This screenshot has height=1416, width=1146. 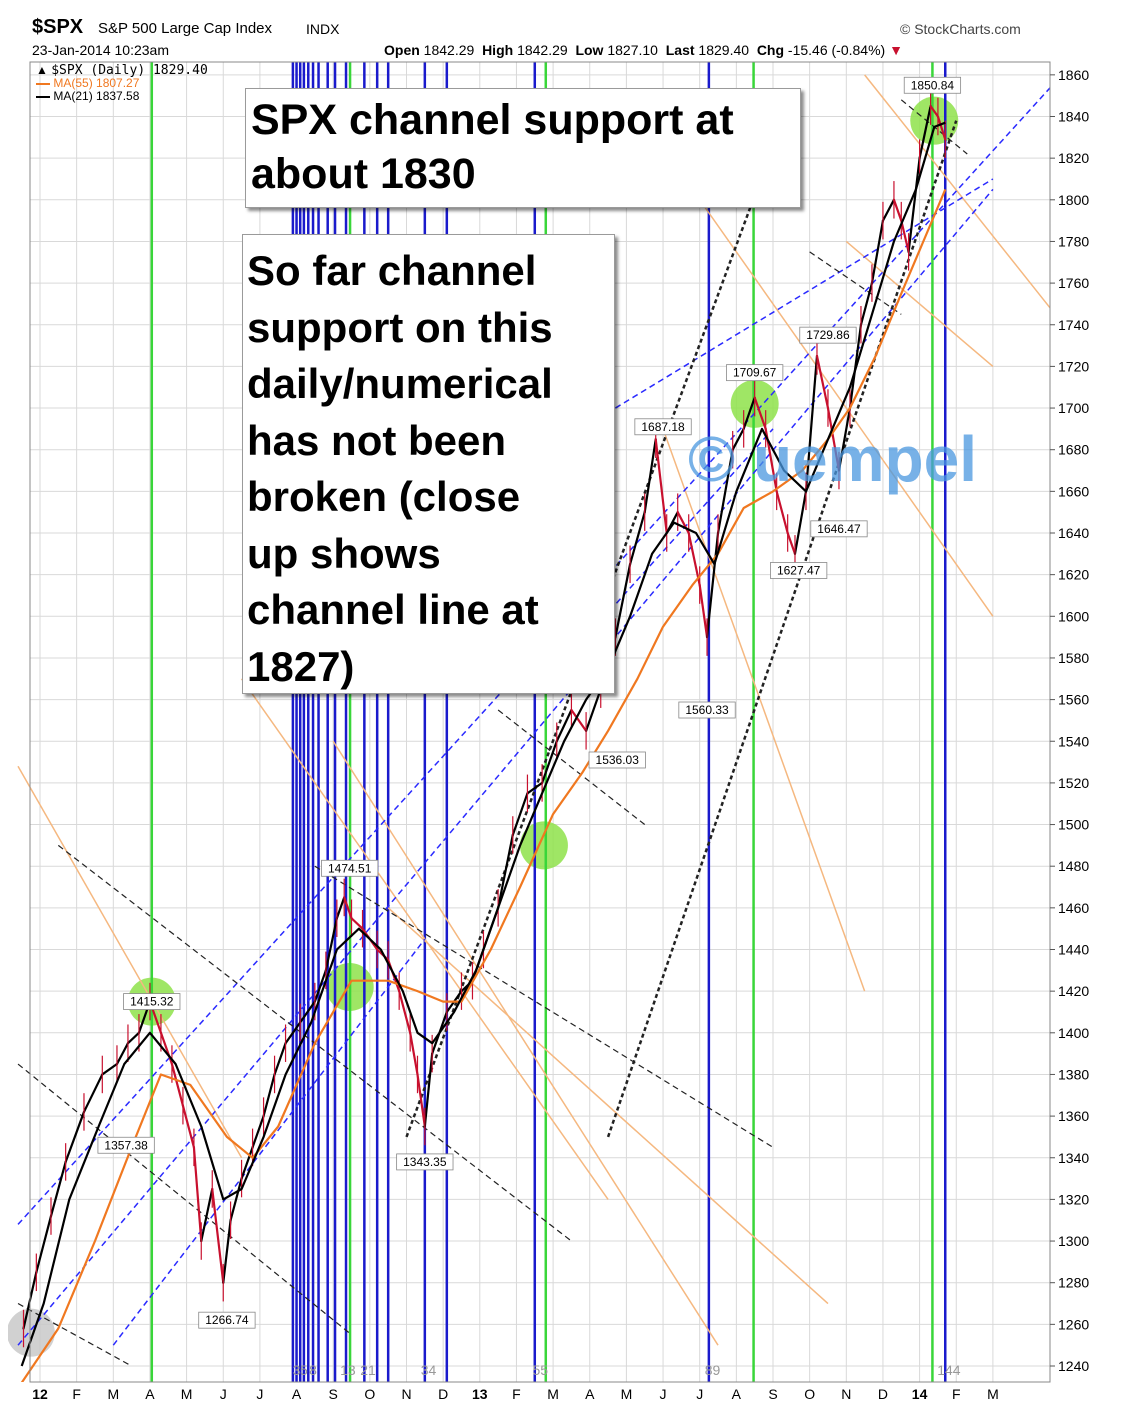 I want to click on cycle-number-label: 3, so click(x=297, y=1370).